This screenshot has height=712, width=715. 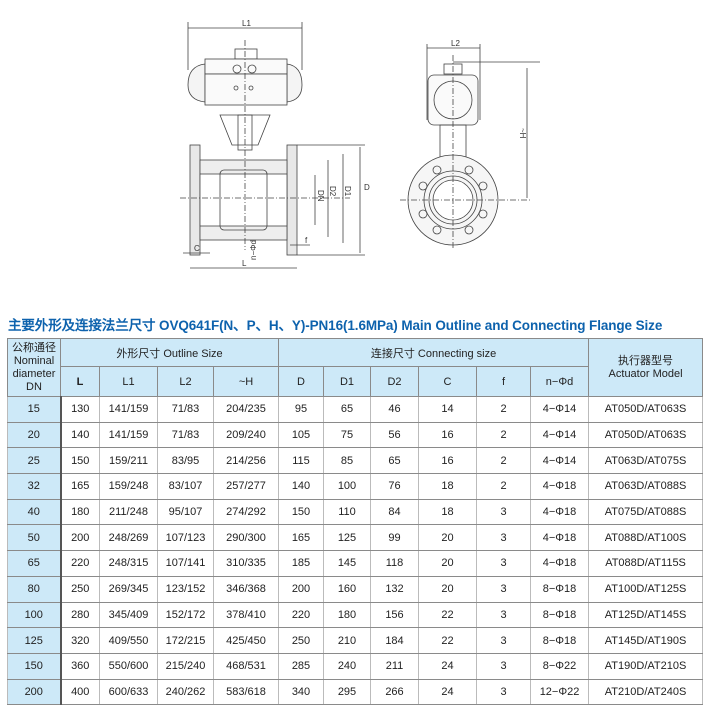 I want to click on table-cell: 184, so click(x=394, y=640).